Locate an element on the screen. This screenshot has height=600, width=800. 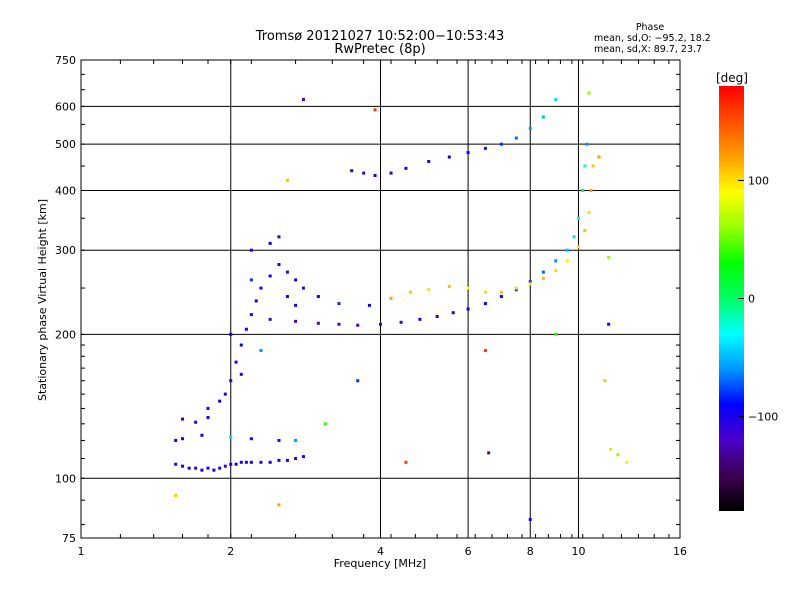
chart-title-line1: Tromsø 20121027 10:52:00−10:53:43 is located at coordinates (380, 36).